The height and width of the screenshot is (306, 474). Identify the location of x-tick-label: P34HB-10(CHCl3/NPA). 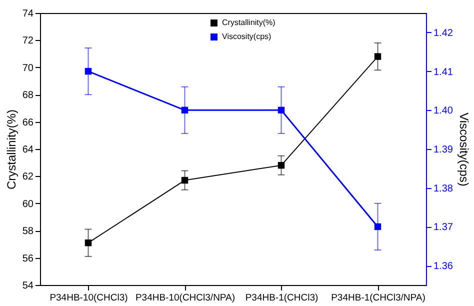
(185, 298).